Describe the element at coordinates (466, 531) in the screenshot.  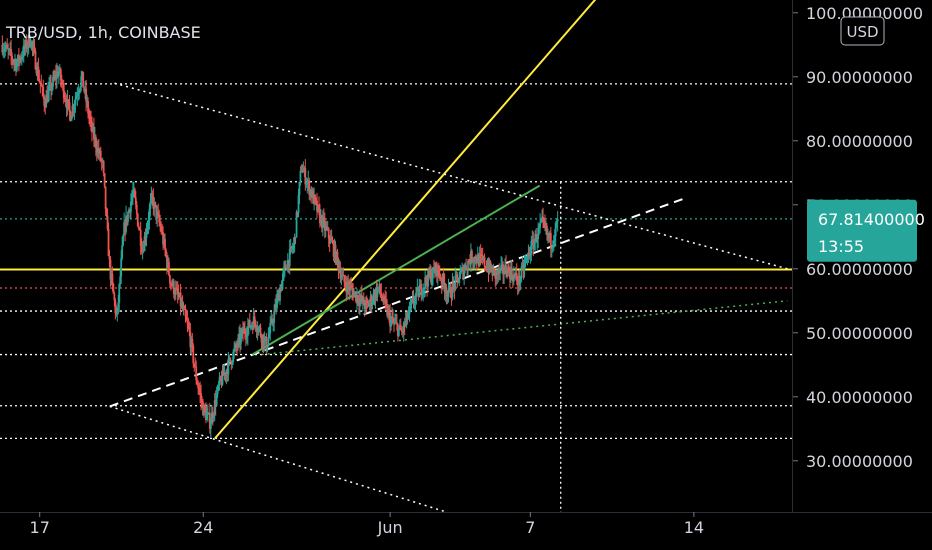
I see `time-scale` at that location.